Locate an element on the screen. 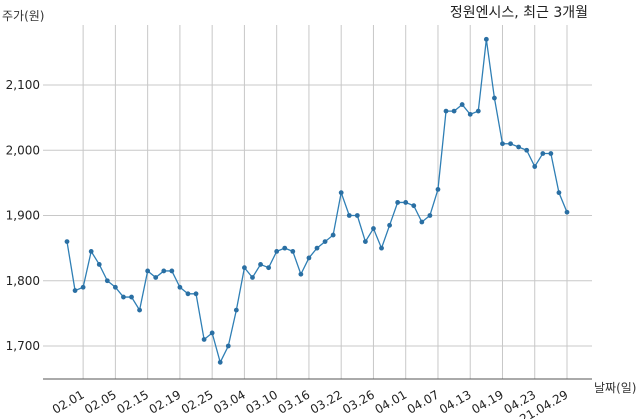 The height and width of the screenshot is (419, 640). y-axis-label: 주가(원) is located at coordinates (23, 16).